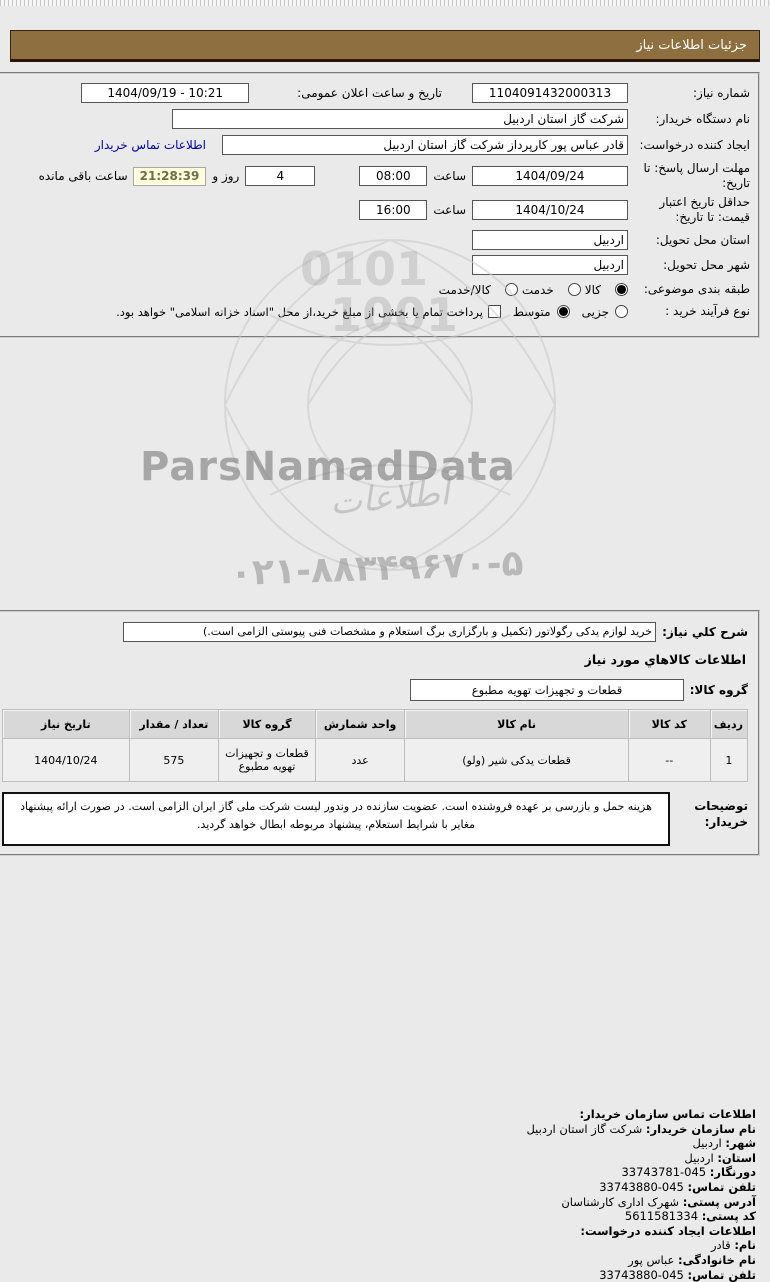 This screenshot has width=770, height=1282. I want to click on category-label: طبقه بندی موضوعی:, so click(696, 289).